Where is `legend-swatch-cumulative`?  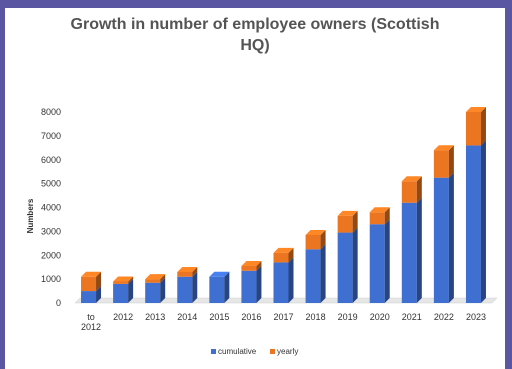 legend-swatch-cumulative is located at coordinates (213, 351).